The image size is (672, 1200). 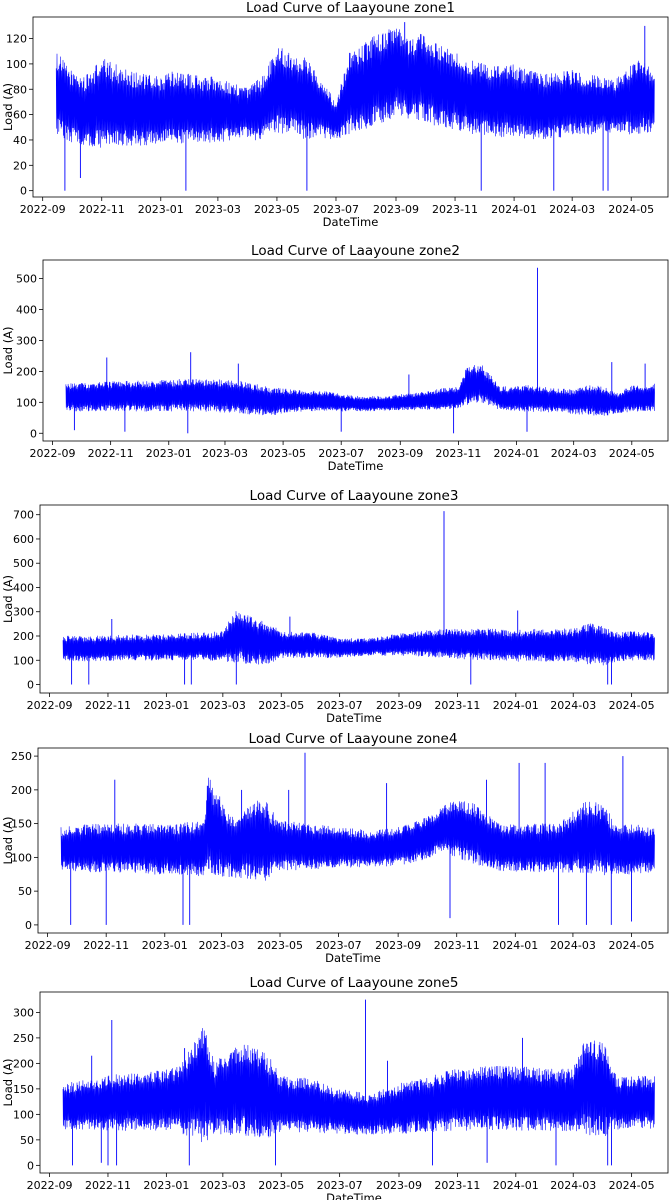 I want to click on y-tick-label: 120, so click(x=16, y=39).